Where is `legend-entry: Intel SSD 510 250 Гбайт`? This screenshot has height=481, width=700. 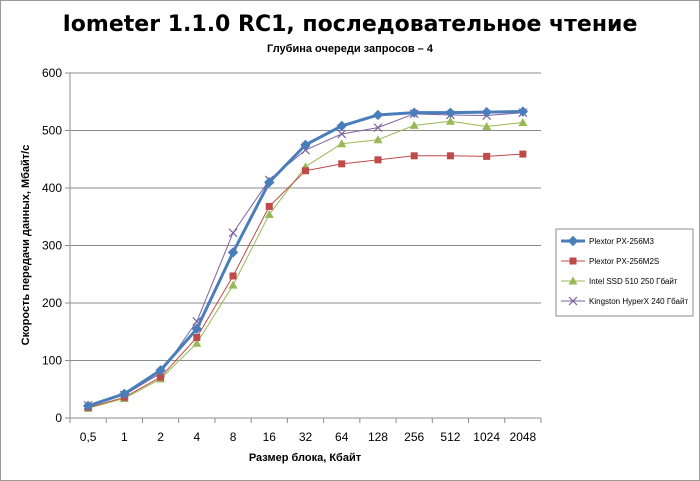
legend-entry: Intel SSD 510 250 Гбайт is located at coordinates (619, 281).